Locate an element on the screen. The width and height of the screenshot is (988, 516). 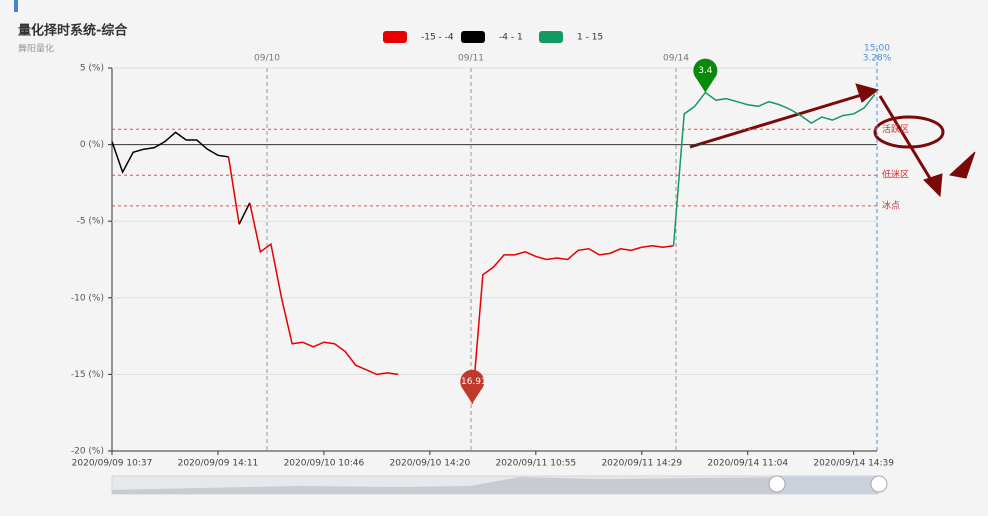
x-tick-label: 2020/09/09 10:37 is located at coordinates (112, 464).